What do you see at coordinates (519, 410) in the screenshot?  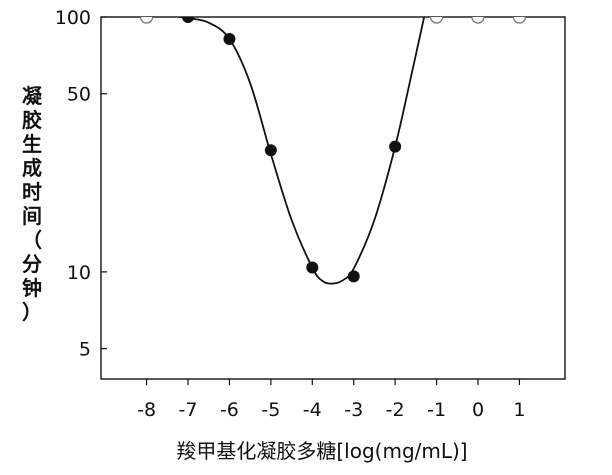 I see `x-tick-label: 1` at bounding box center [519, 410].